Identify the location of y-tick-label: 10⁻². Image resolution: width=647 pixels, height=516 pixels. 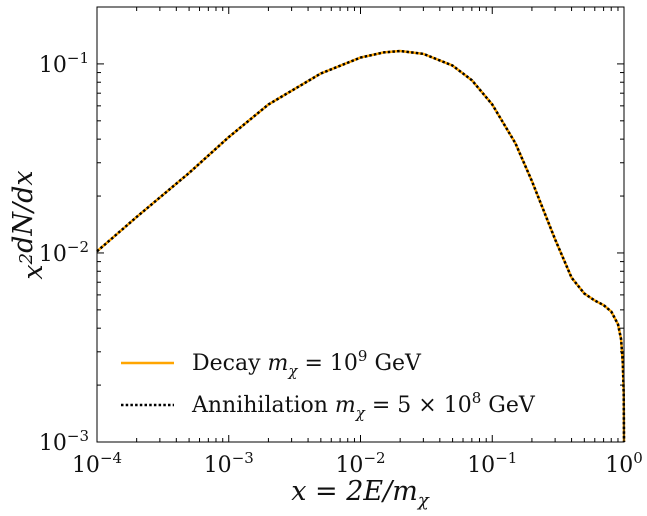
(64, 252).